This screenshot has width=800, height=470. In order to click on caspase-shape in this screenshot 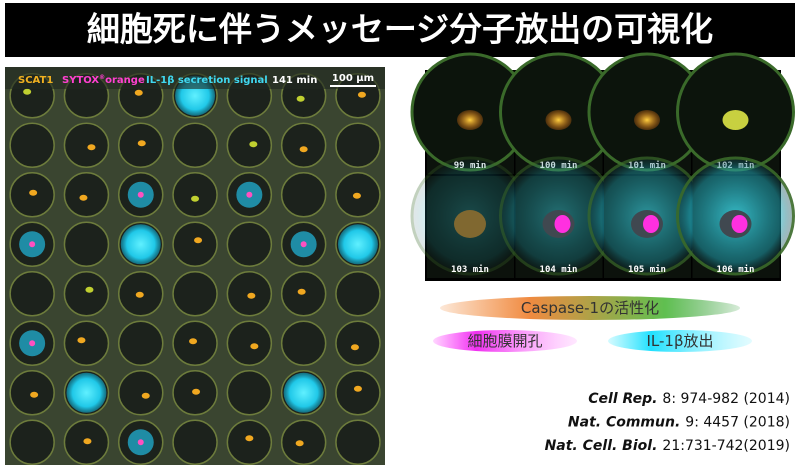, I will do `click(590, 308)`.